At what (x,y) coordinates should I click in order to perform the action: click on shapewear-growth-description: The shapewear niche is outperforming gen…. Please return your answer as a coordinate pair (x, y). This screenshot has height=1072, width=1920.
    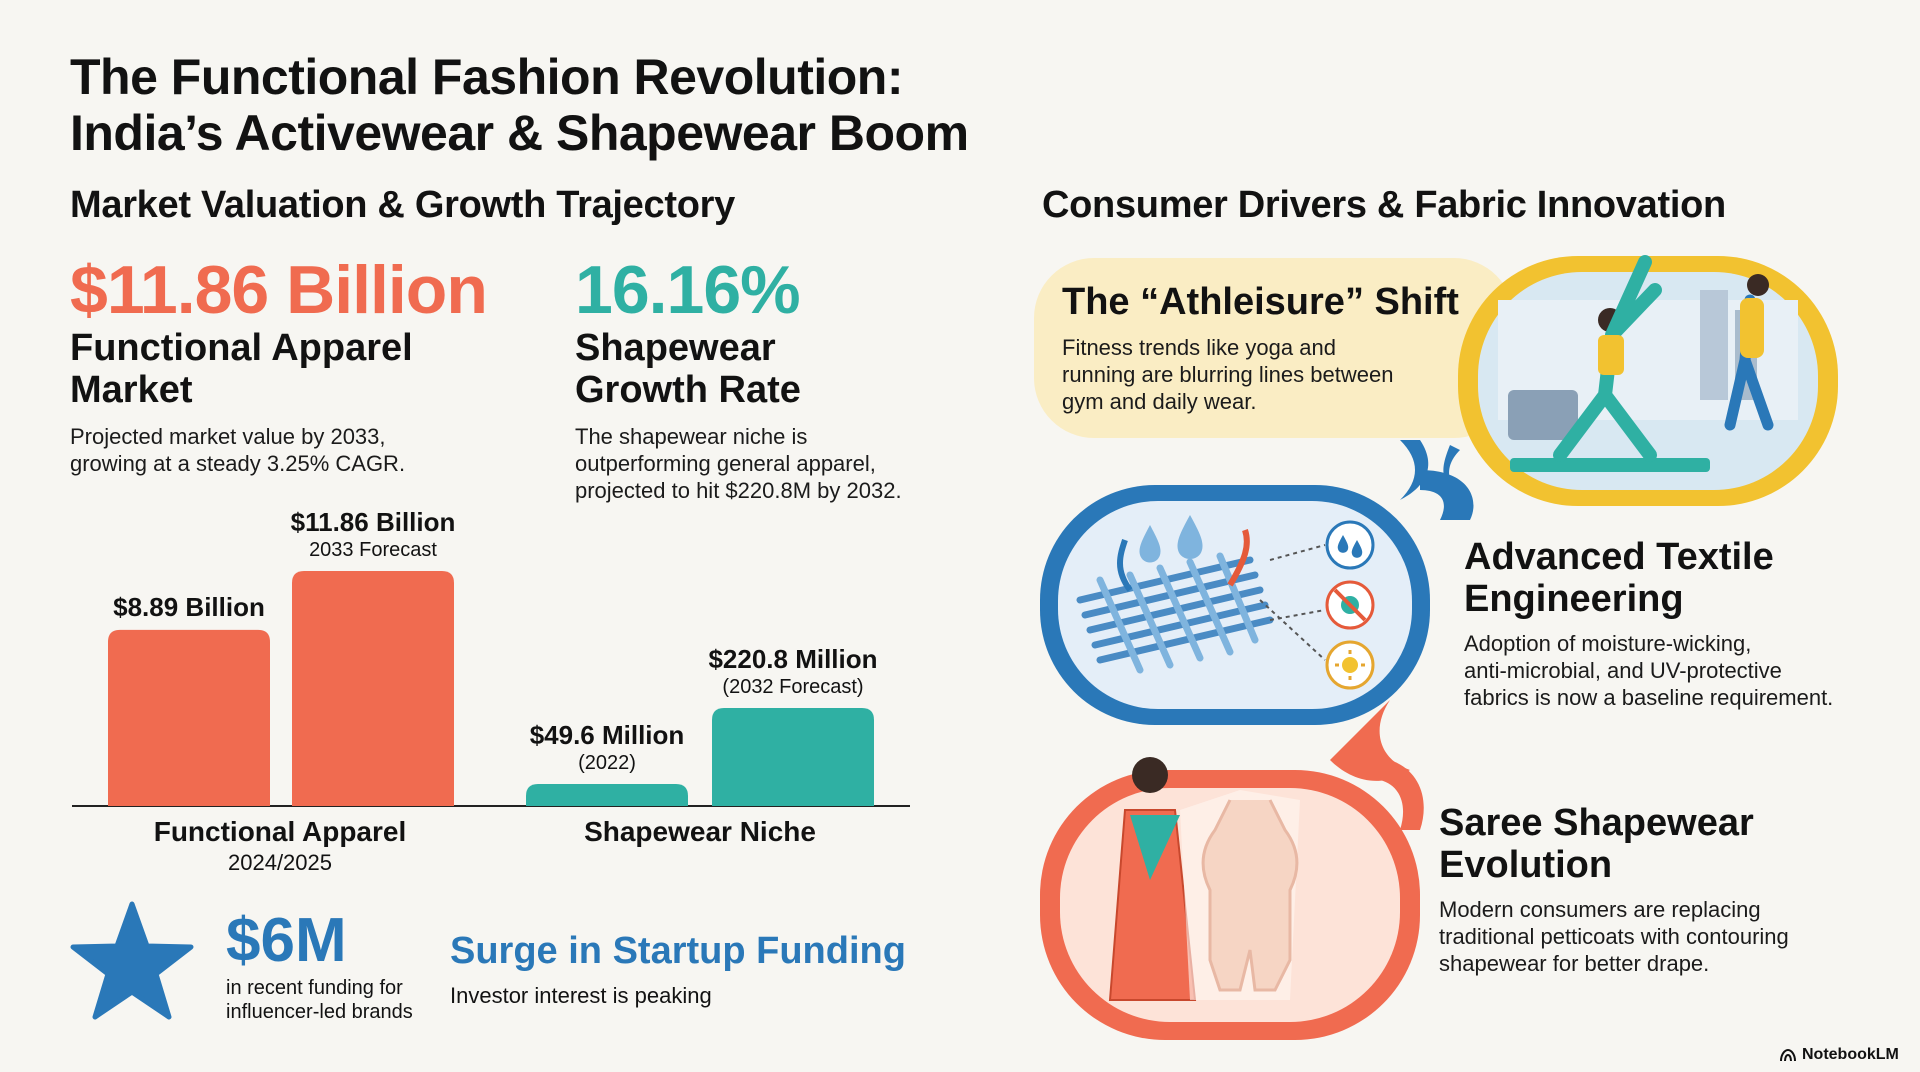
    Looking at the image, I should click on (738, 463).